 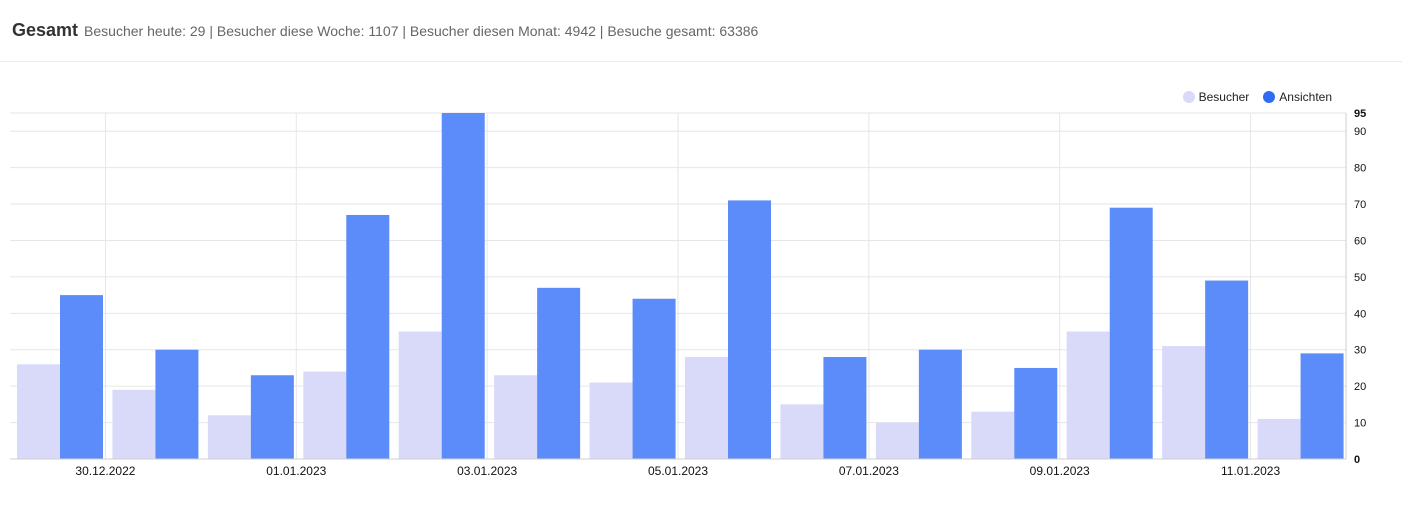 I want to click on legend-item-ansichten: Ansichten, so click(x=1297, y=97).